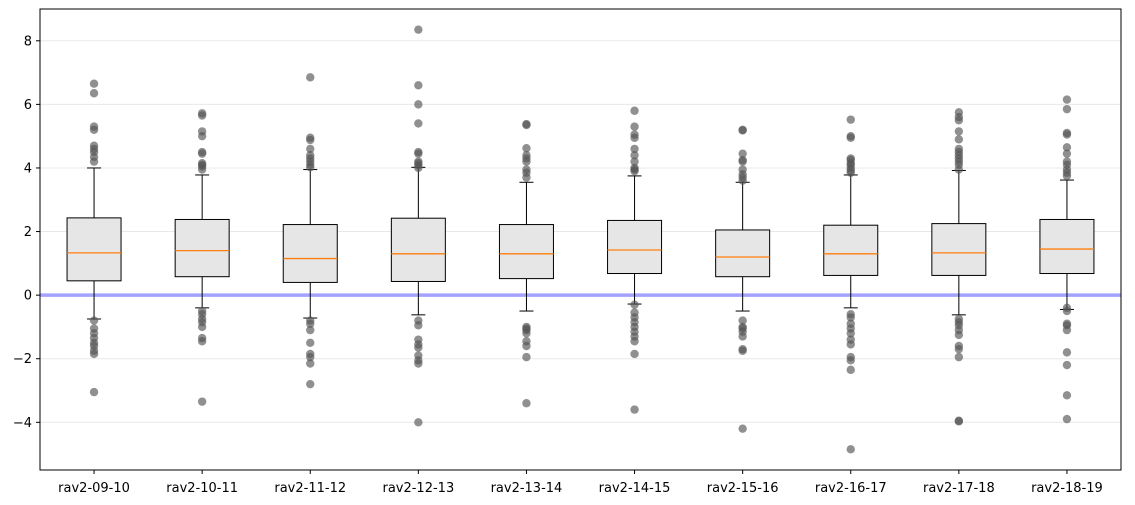 The width and height of the screenshot is (1135, 505). I want to click on y-tick-label: 2, so click(28, 232).